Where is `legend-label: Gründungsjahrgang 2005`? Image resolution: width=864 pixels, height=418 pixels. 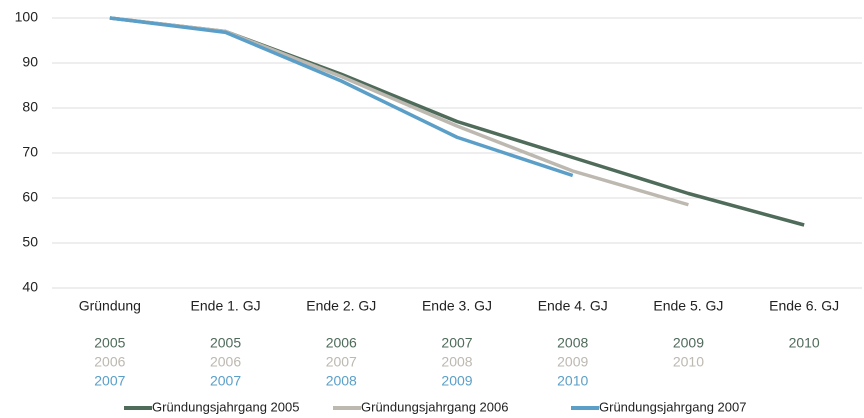 legend-label: Gründungsjahrgang 2005 is located at coordinates (225, 406).